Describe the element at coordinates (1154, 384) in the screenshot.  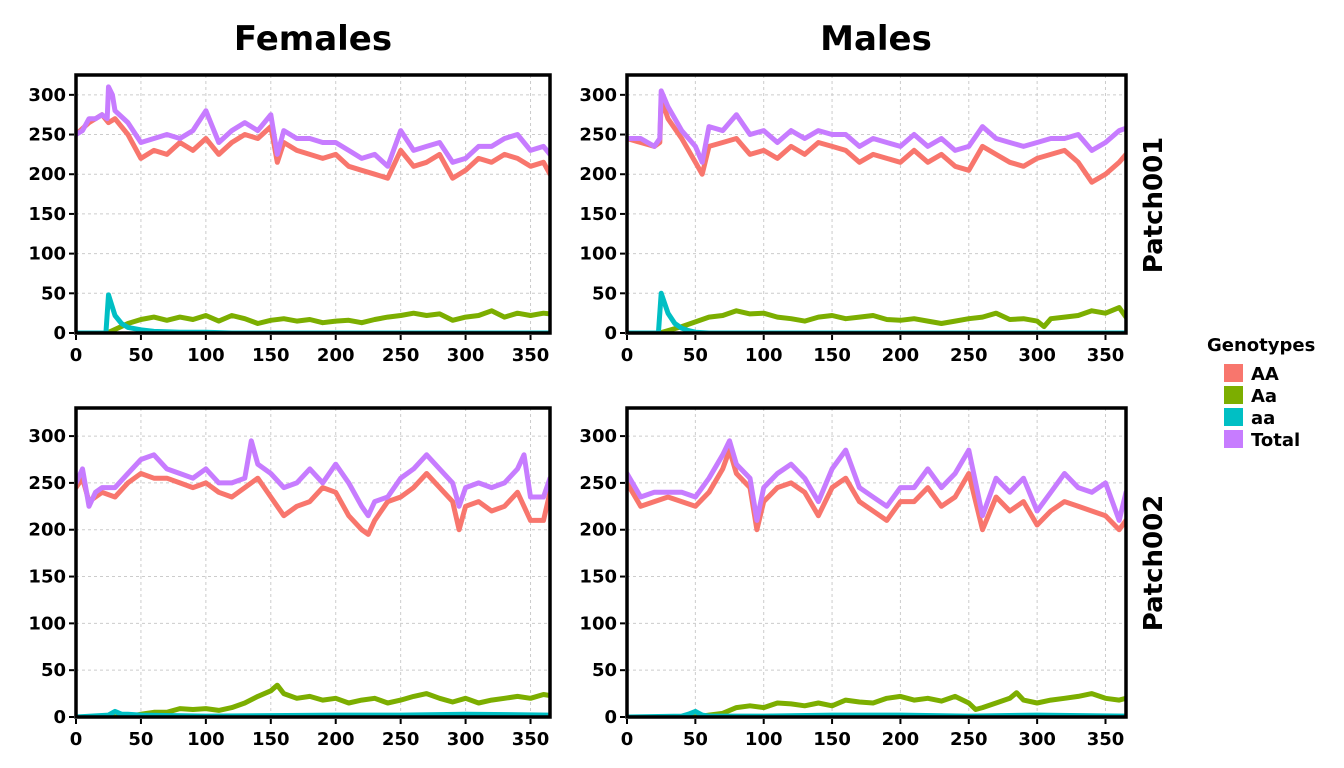
I see `row-titles: Patch001 Patch002` at that location.